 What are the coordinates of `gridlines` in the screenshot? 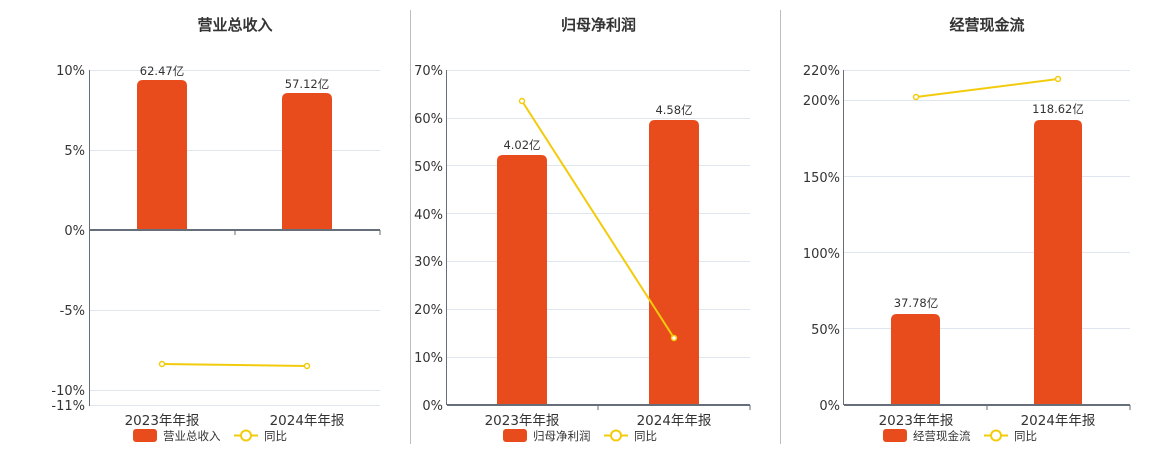 It's located at (987, 199).